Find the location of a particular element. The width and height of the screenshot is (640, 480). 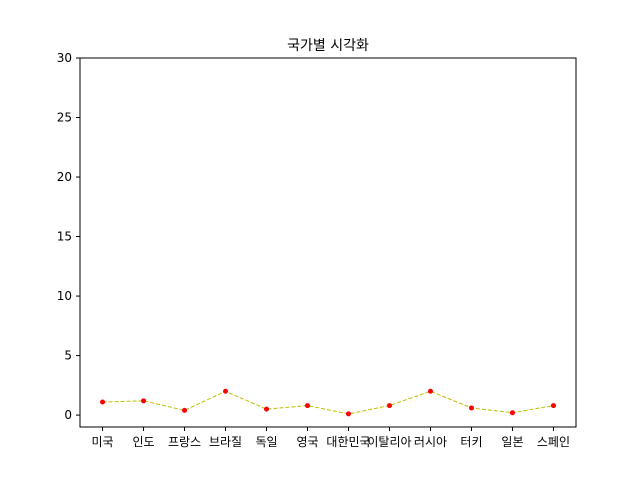

series-line is located at coordinates (328, 402).